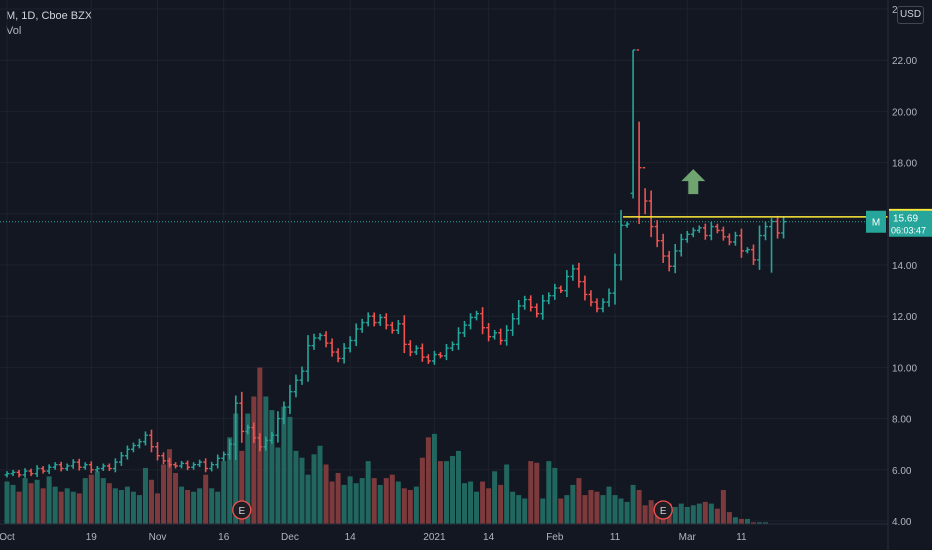  Describe the element at coordinates (615, 537) in the screenshot. I see `time-tick-label: 11` at that location.